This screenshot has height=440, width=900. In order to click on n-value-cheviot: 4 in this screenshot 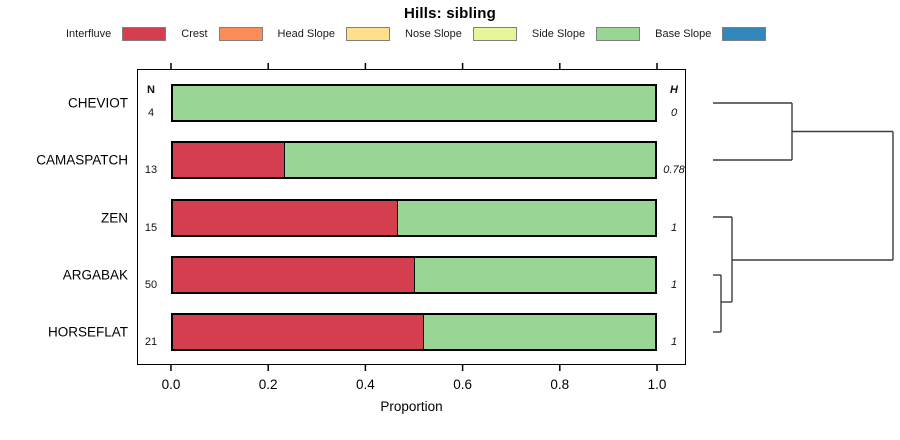, I will do `click(151, 113)`.